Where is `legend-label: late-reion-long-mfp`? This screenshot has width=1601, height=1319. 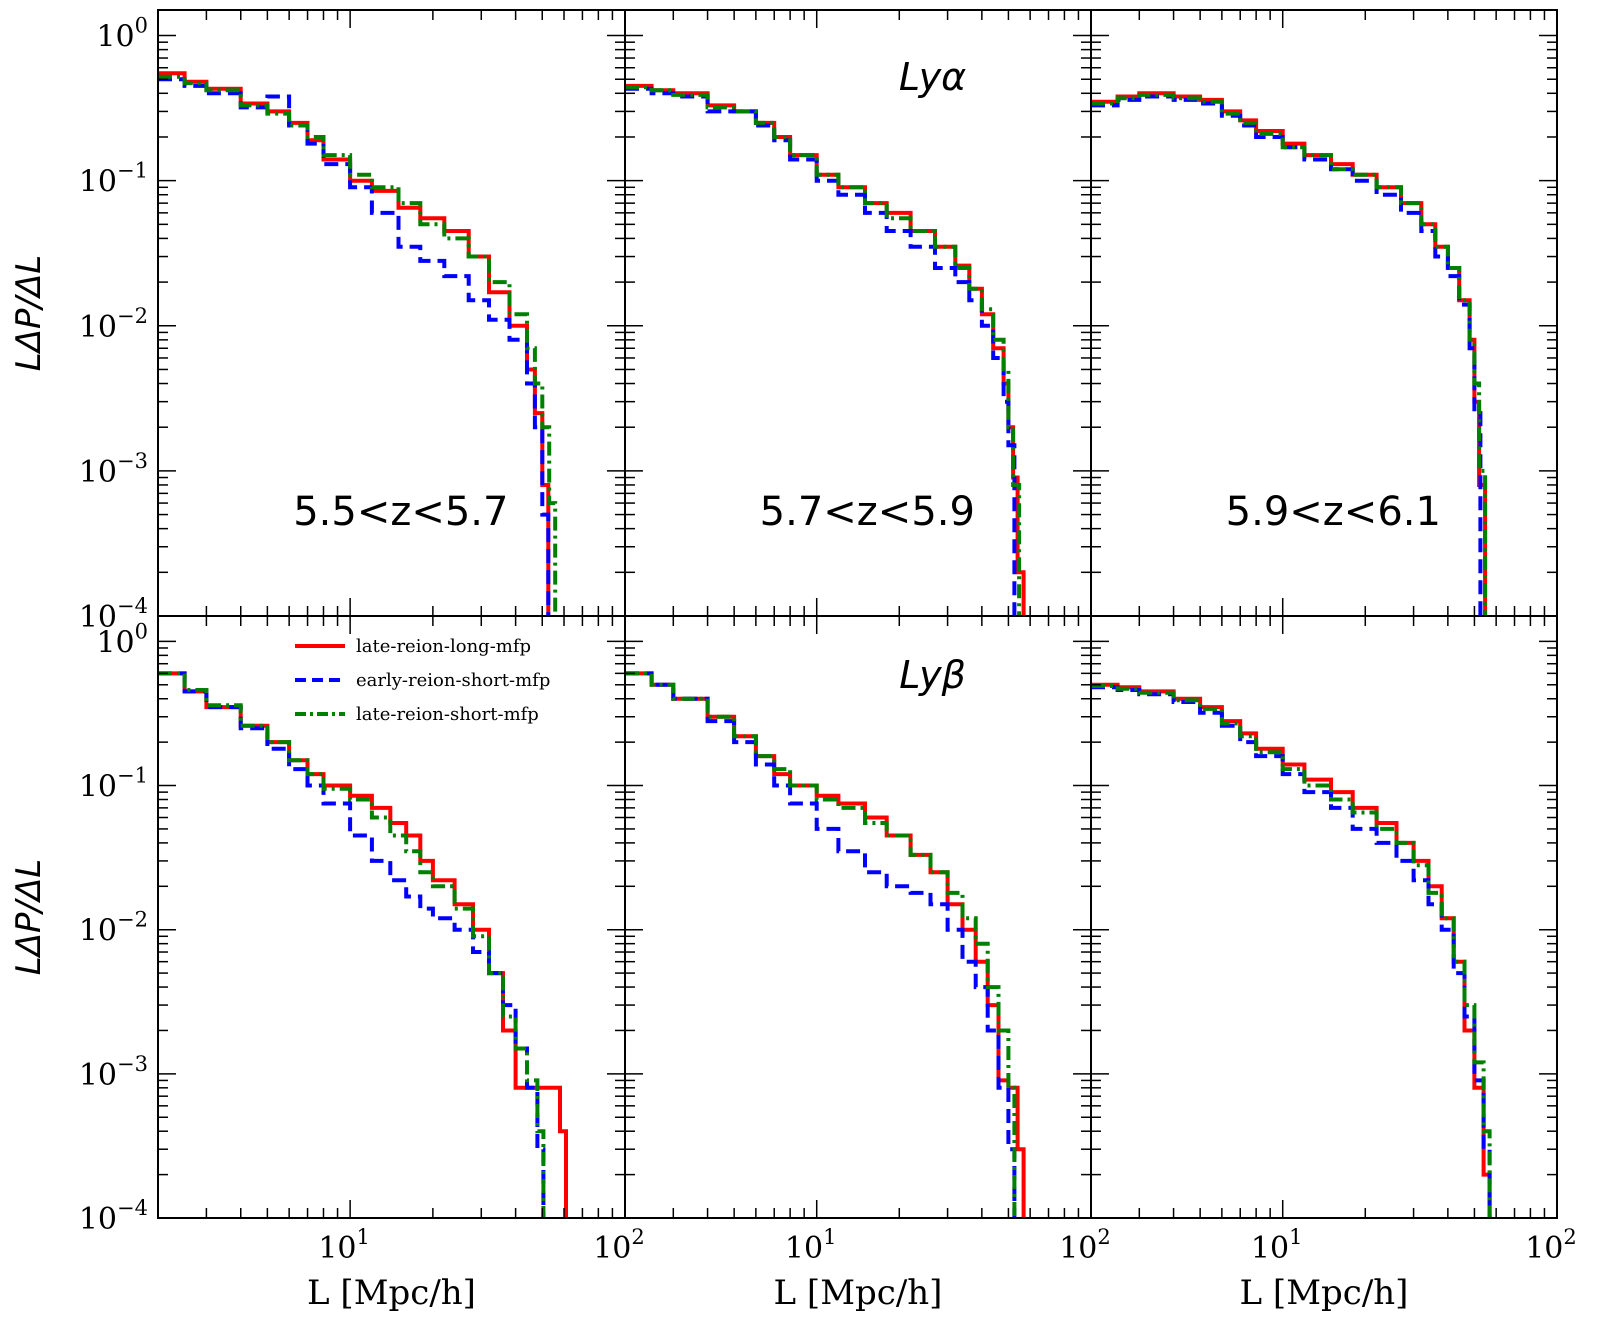
legend-label: late-reion-long-mfp is located at coordinates (443, 646).